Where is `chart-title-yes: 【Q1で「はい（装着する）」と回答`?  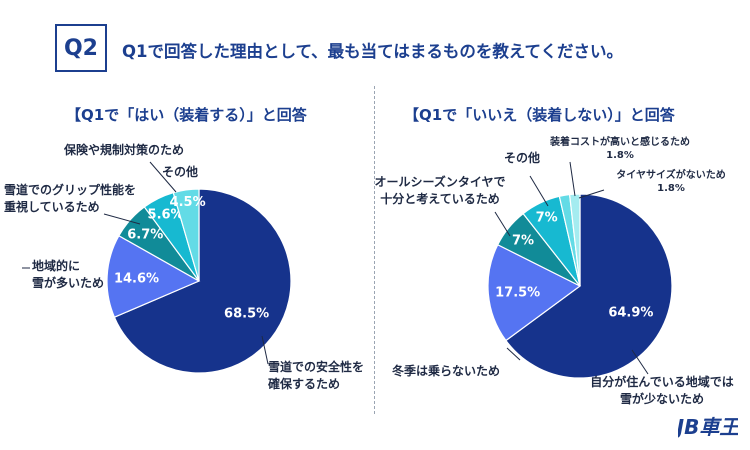
chart-title-yes: 【Q1で「はい（装着する）」と回答 is located at coordinates (186, 115).